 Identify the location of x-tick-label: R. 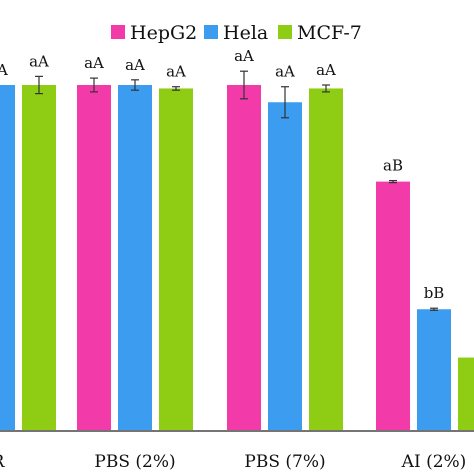
(3, 462).